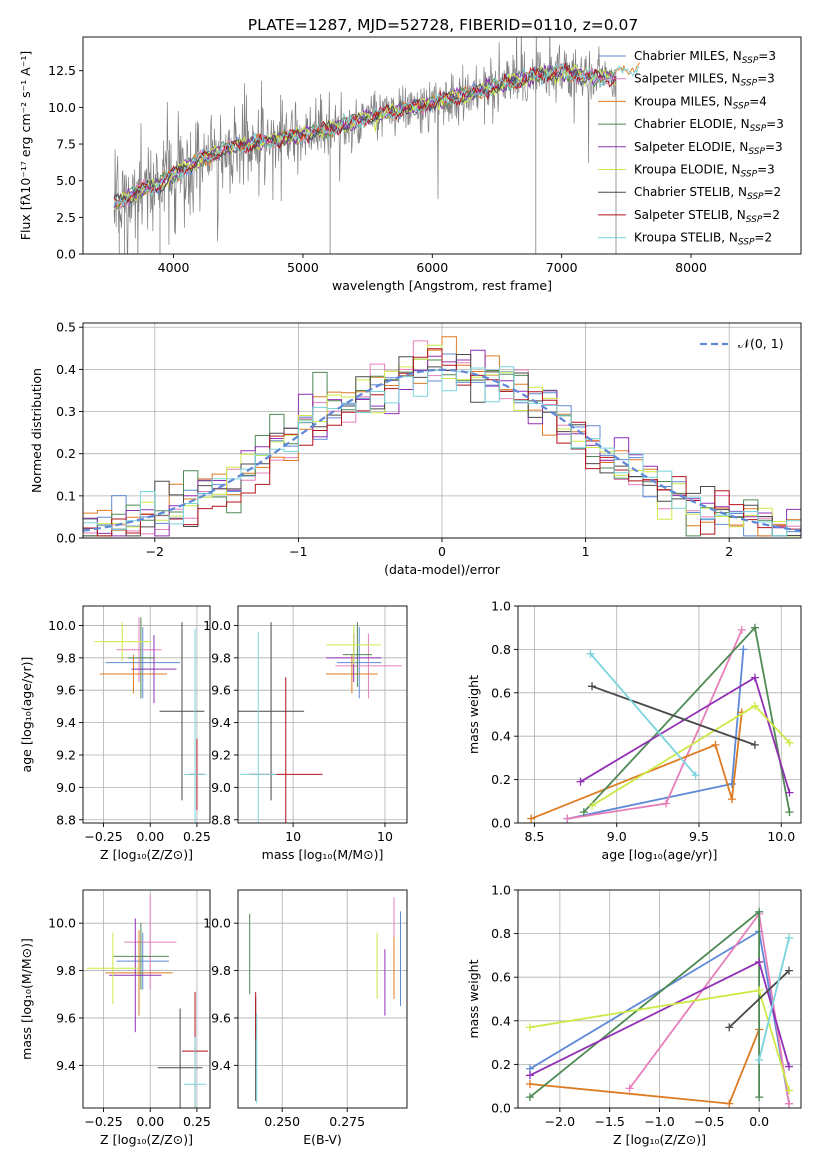  What do you see at coordinates (501, 1064) in the screenshot?
I see `y-tick-label: 0.2` at bounding box center [501, 1064].